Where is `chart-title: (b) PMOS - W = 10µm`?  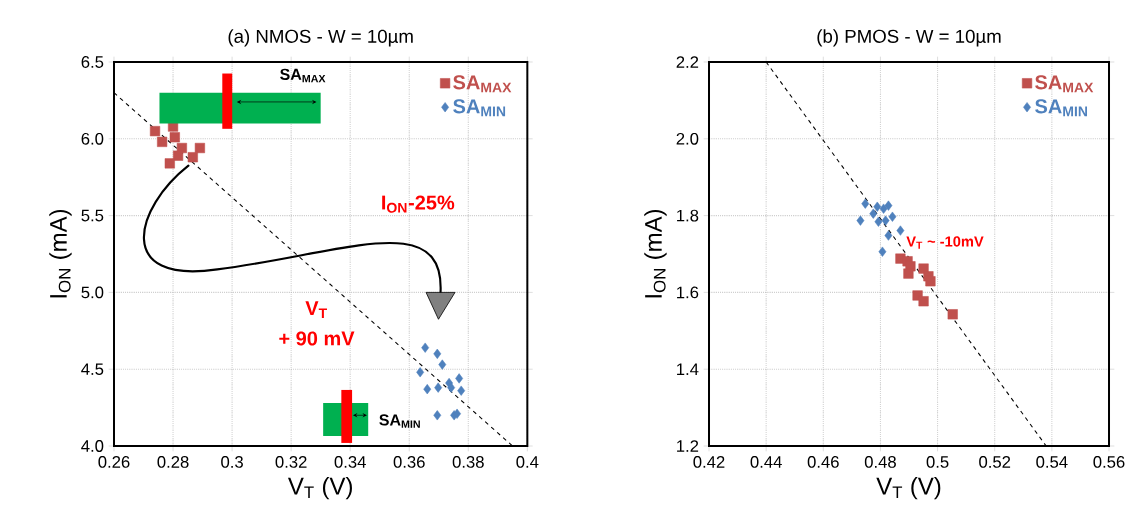 chart-title: (b) PMOS - W = 10µm is located at coordinates (909, 38).